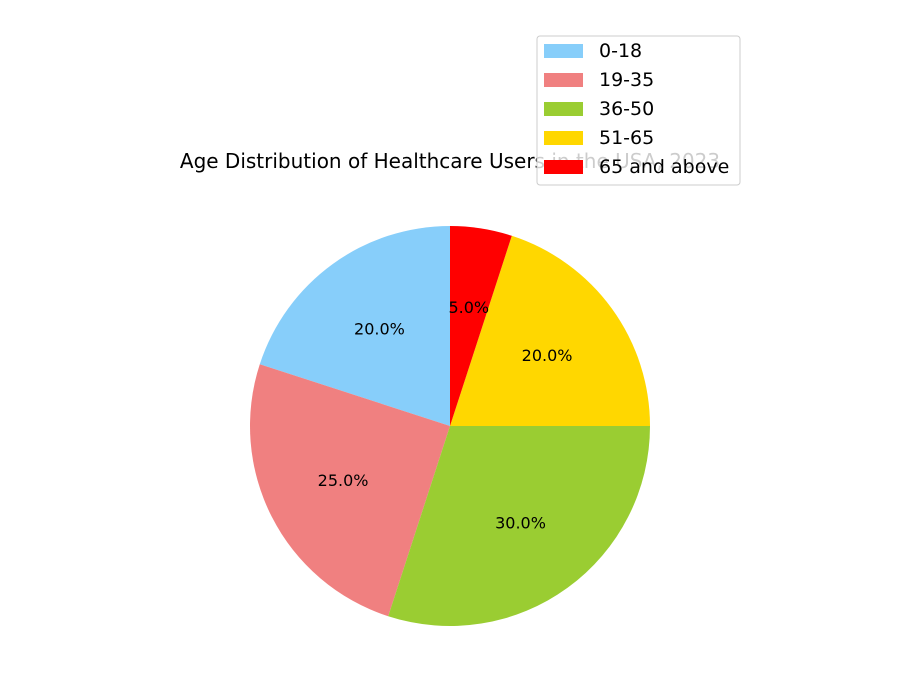  I want to click on percentage-labels: 20.0% 25.0% 30.0% 20.0% 5.0%, so click(445, 415).